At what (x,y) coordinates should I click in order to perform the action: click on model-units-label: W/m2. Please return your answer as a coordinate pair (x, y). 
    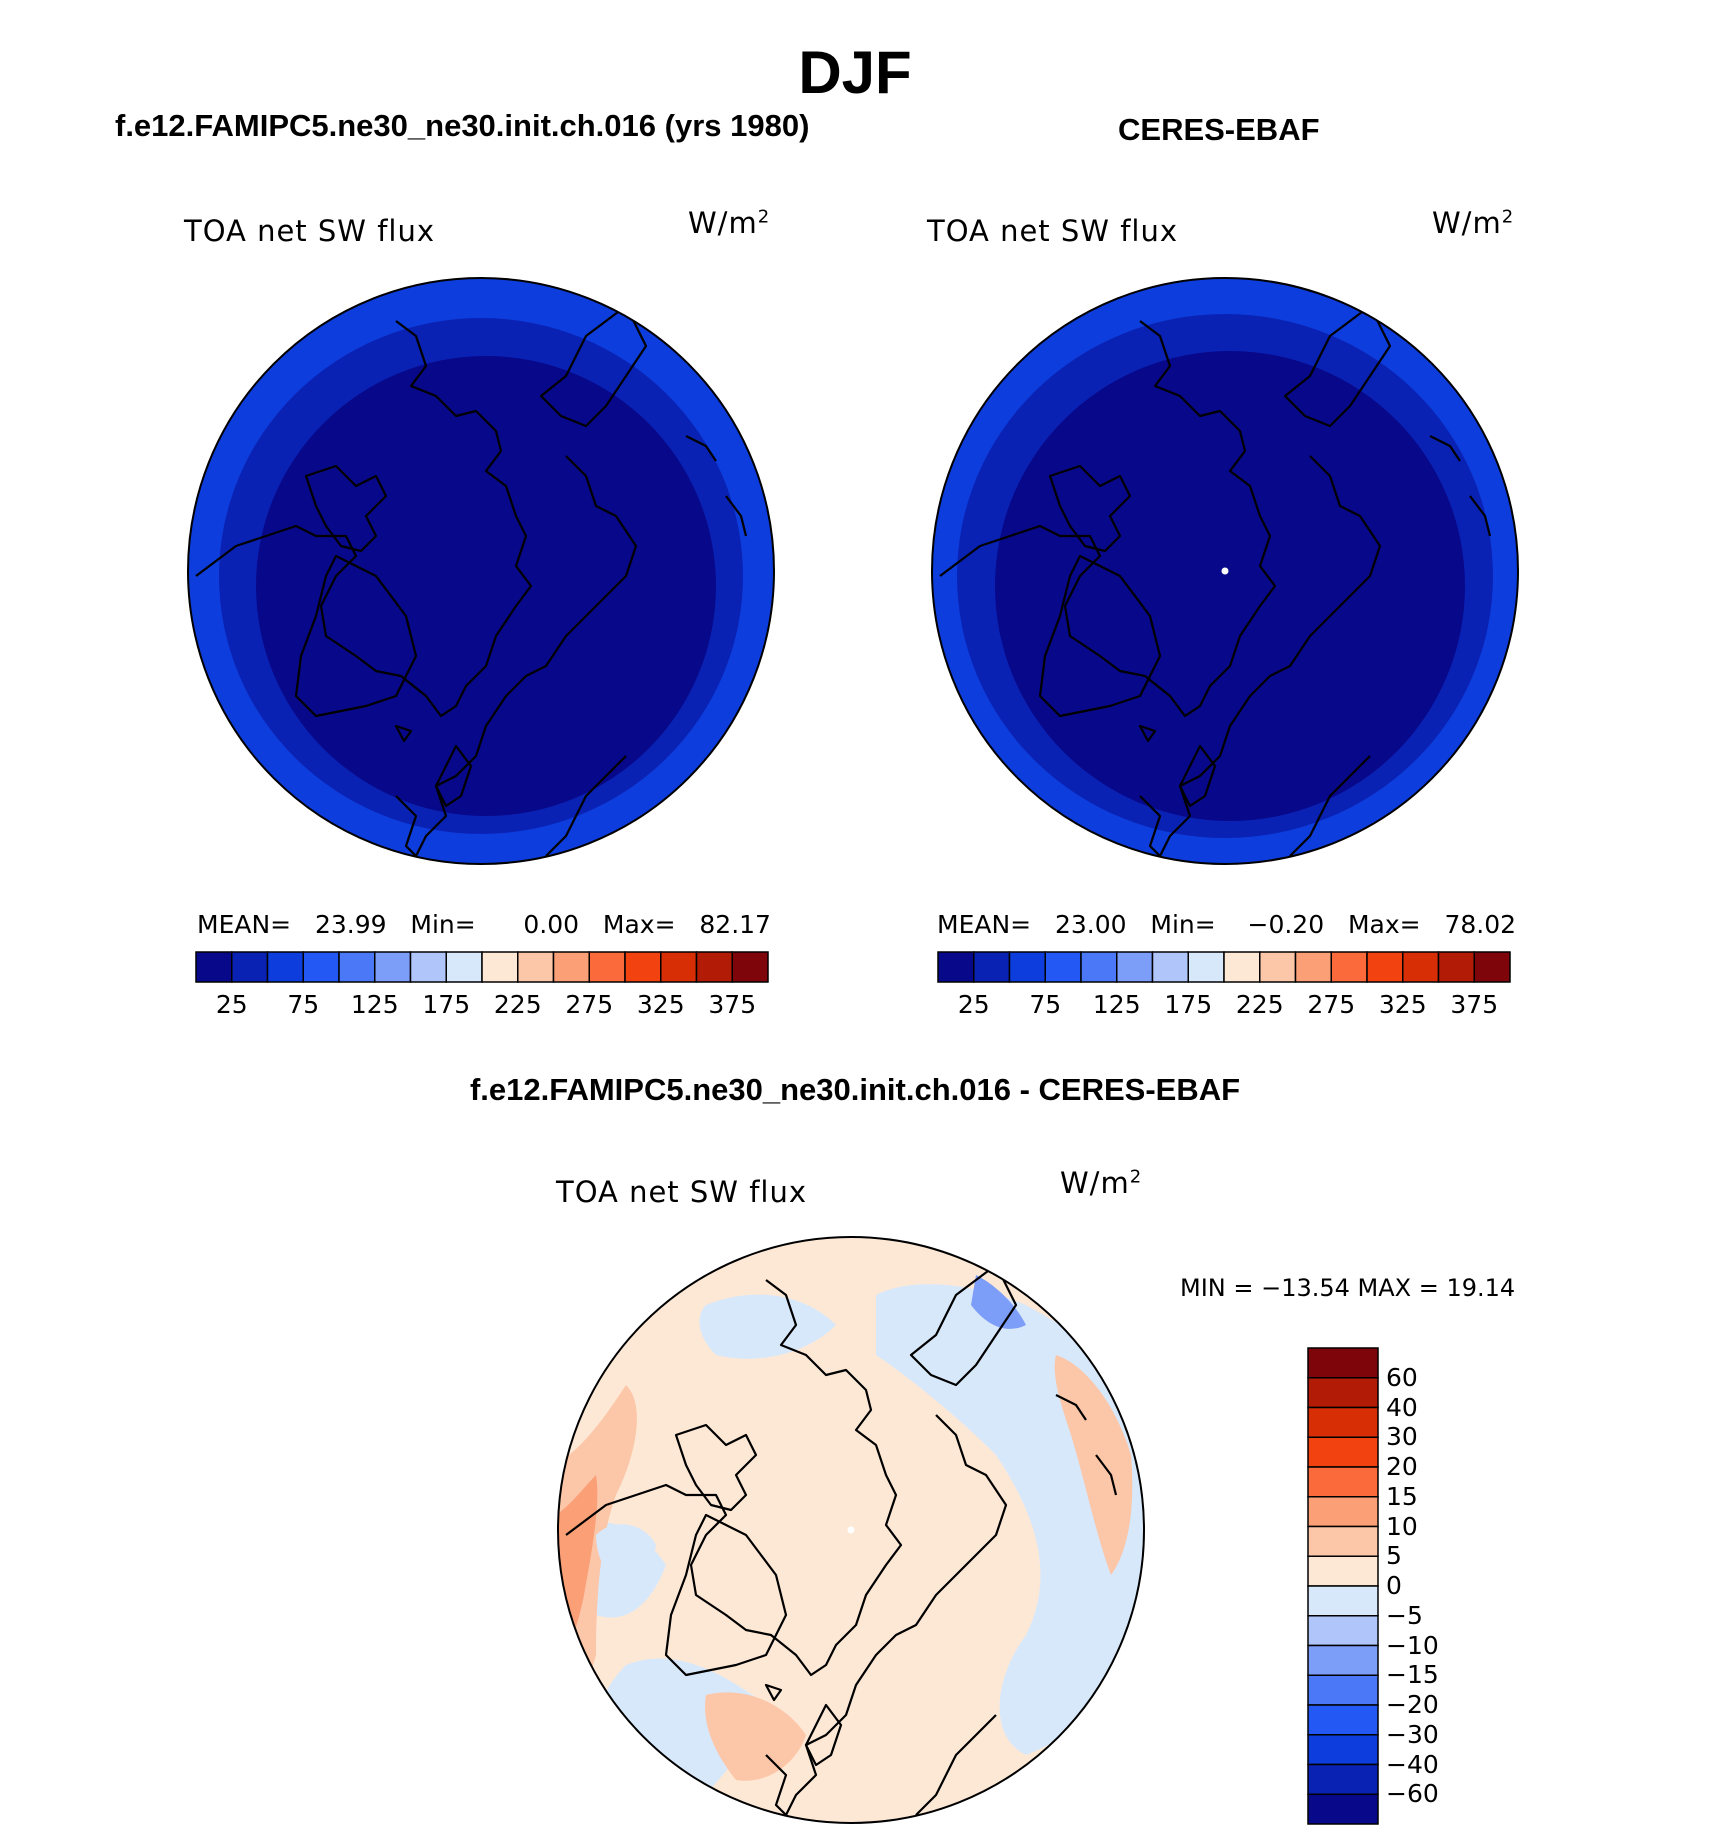
    Looking at the image, I should click on (729, 223).